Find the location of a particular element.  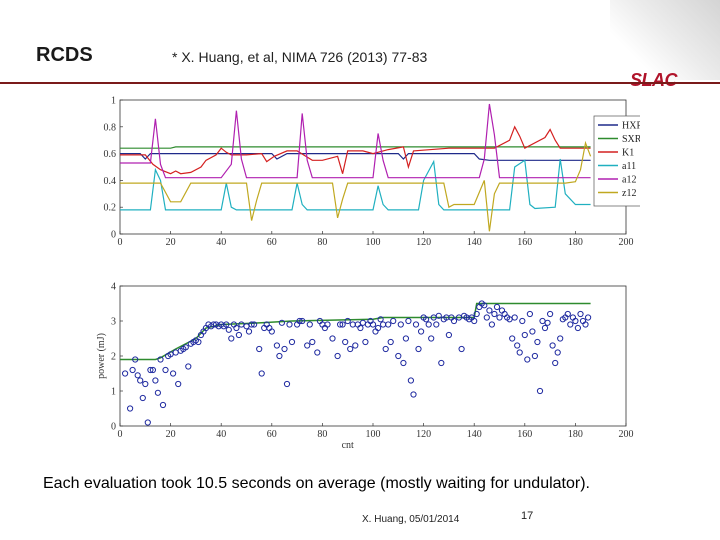

x-tick-label: 20 is located at coordinates (171, 434).